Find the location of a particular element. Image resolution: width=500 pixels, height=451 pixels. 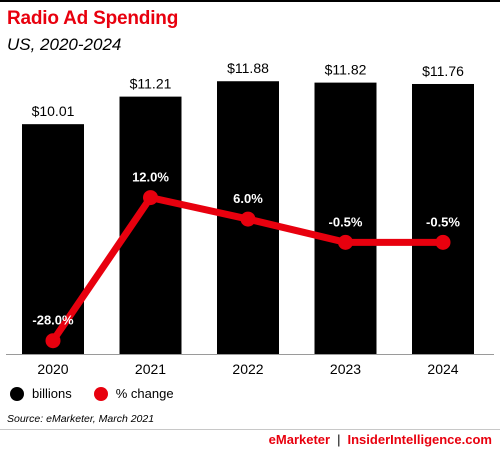

x-tick-2024: 2024 is located at coordinates (442, 369).